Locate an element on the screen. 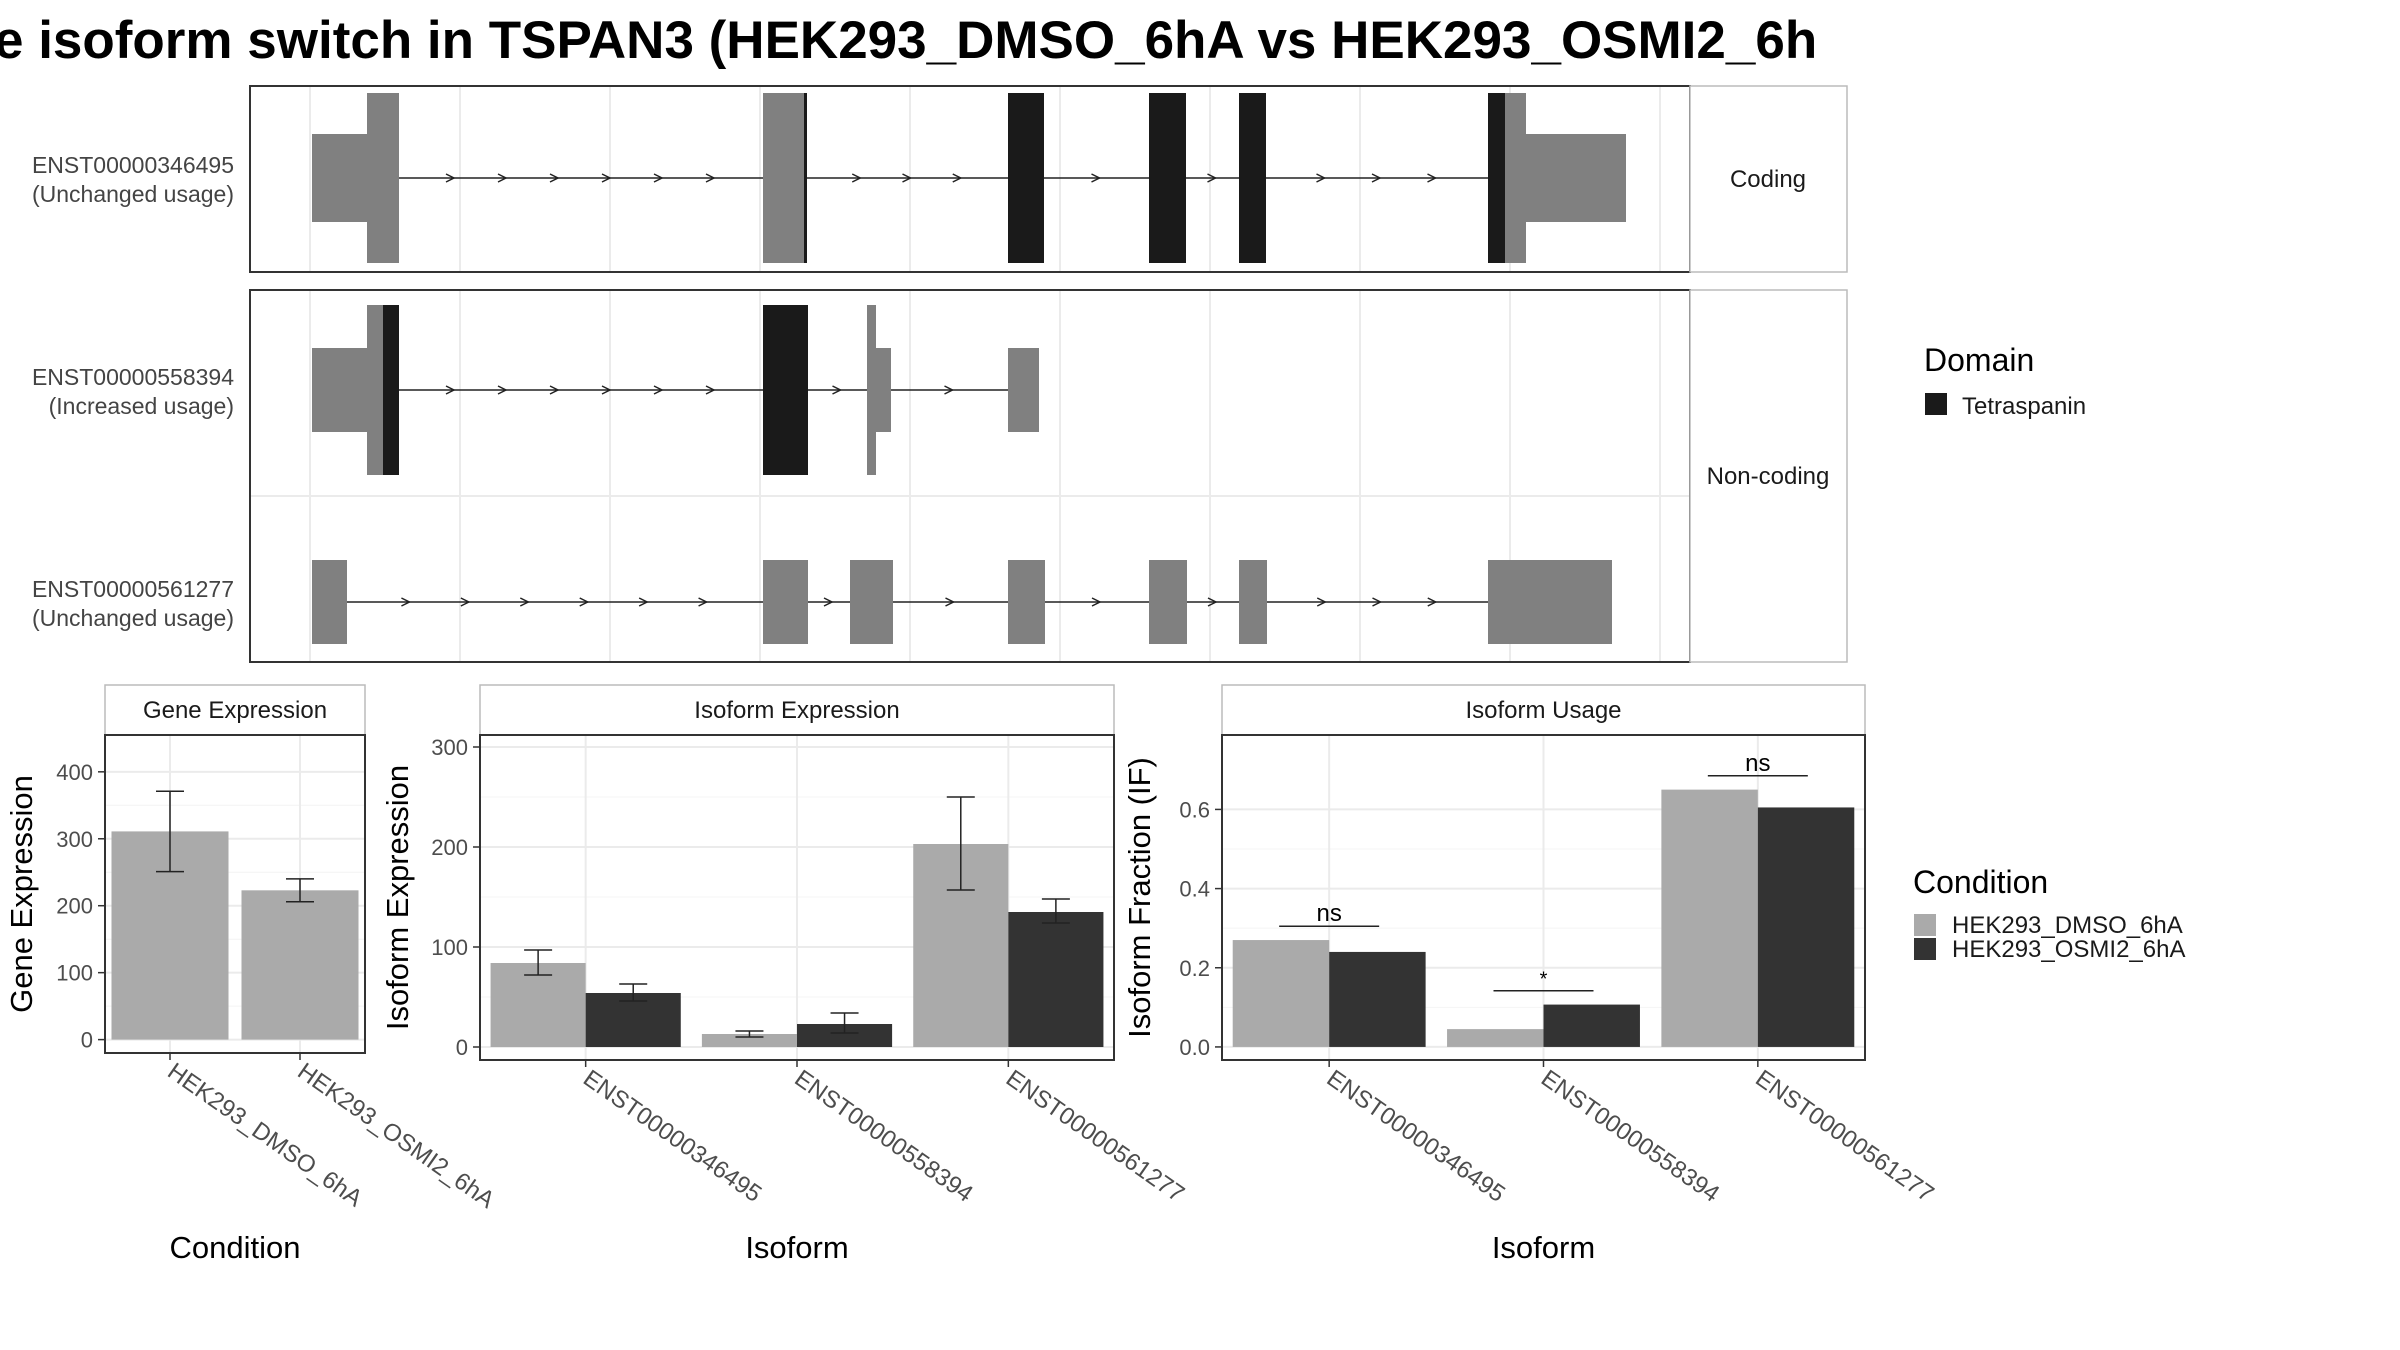 The width and height of the screenshot is (2400, 1350). structure-panel-bg is located at coordinates (970, 179).